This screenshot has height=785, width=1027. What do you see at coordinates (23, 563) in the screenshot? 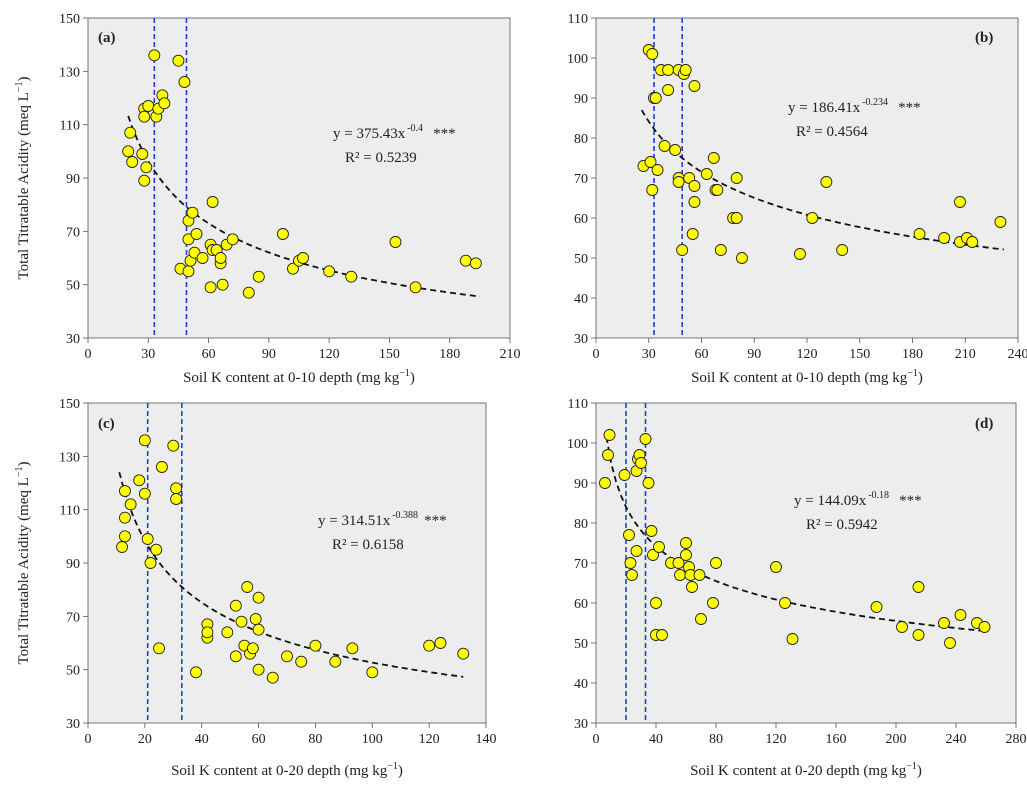
I see `y-axis-label: Total Titratable Acidity (meq L−1)` at bounding box center [23, 563].